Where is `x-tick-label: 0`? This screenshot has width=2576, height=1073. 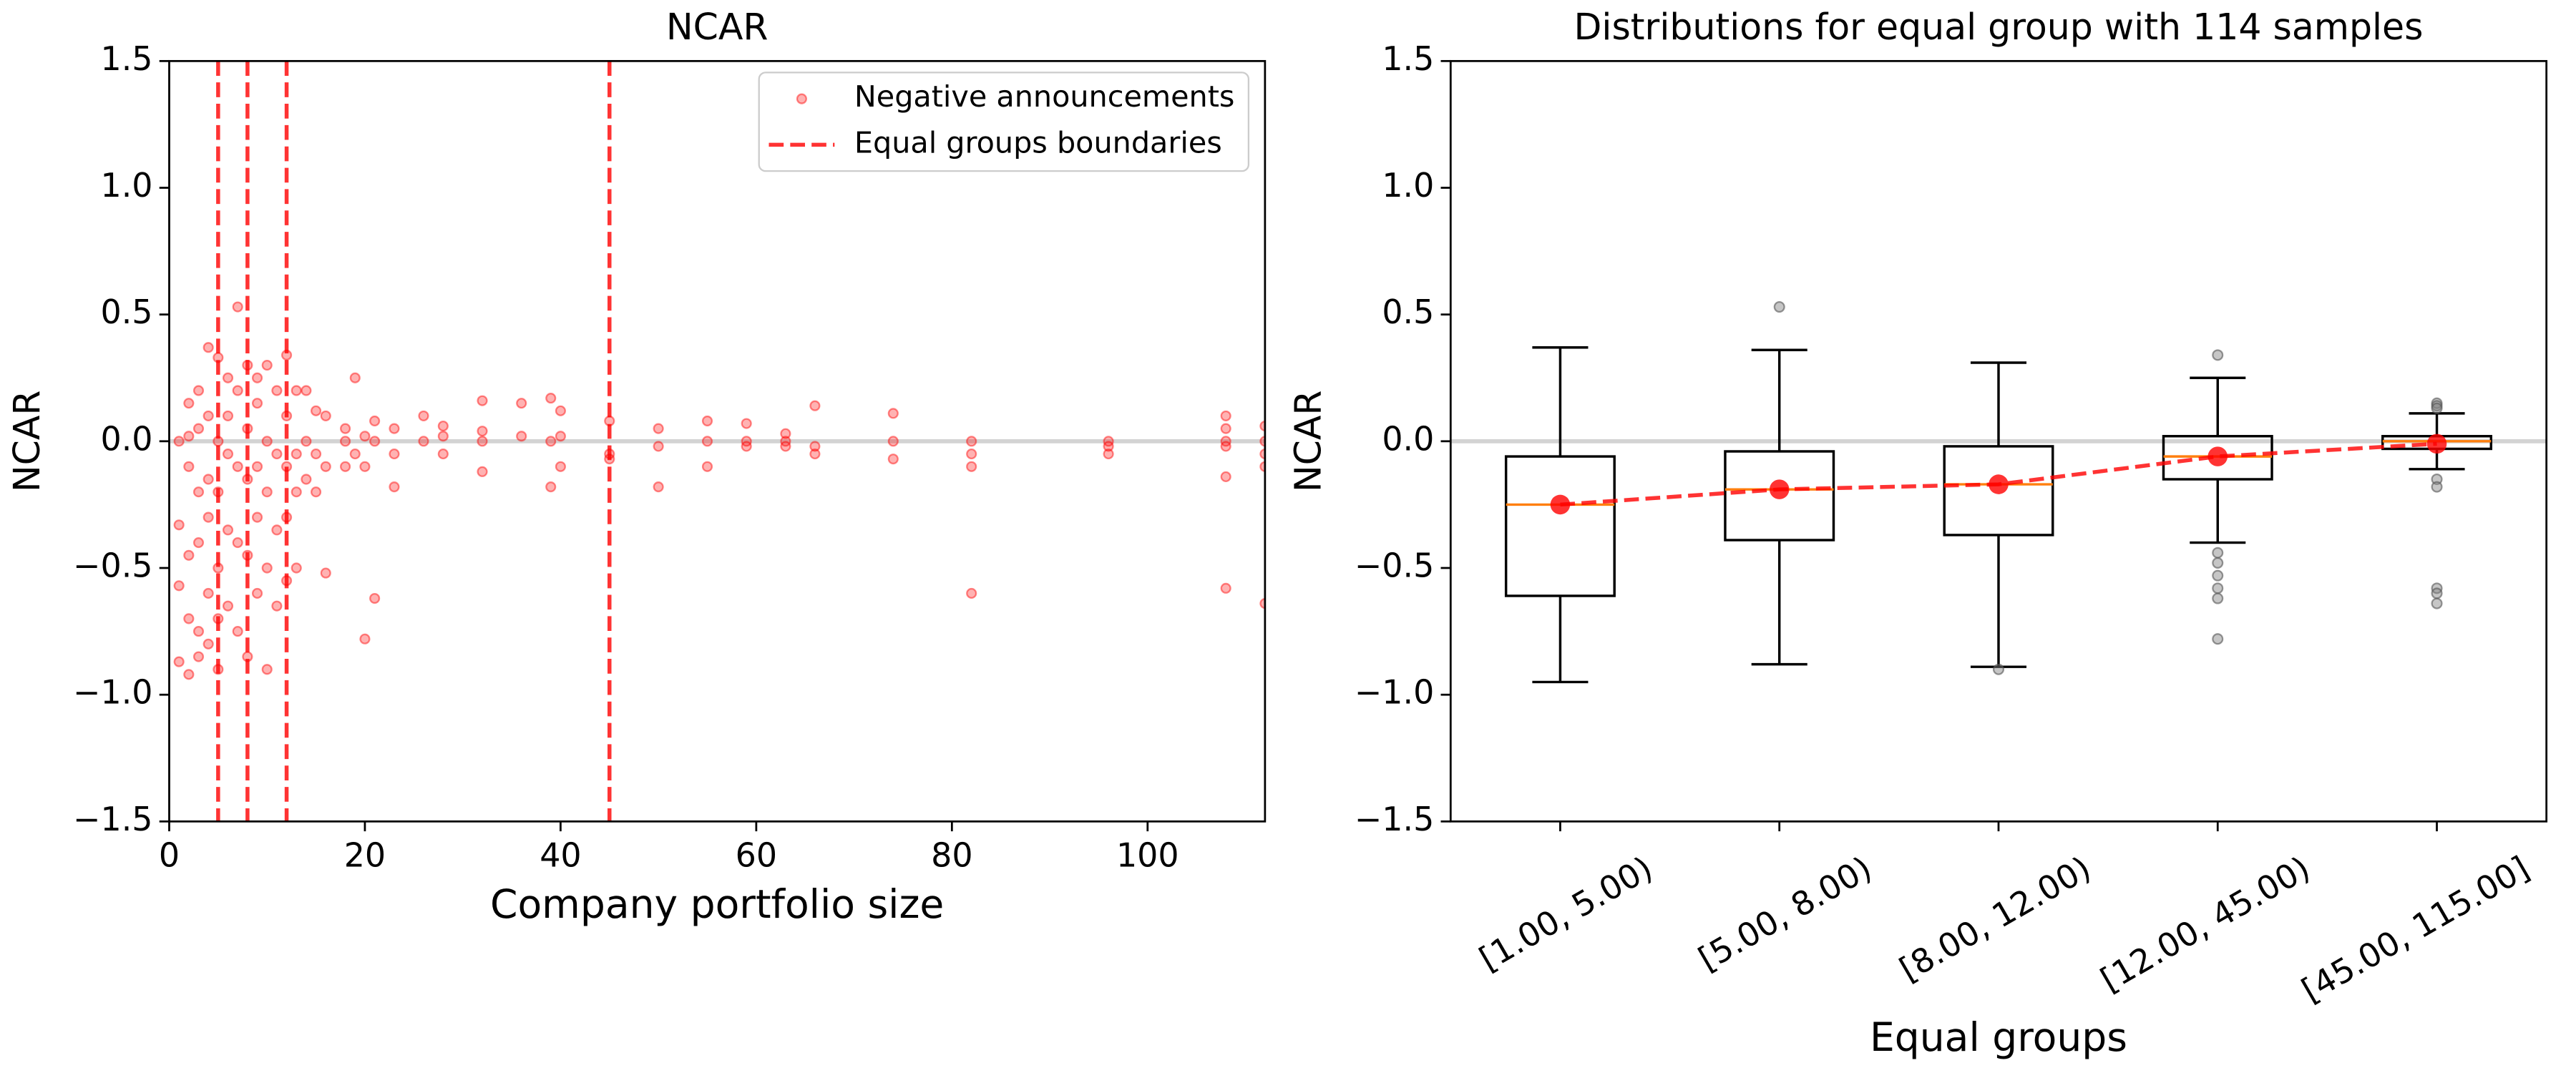 x-tick-label: 0 is located at coordinates (169, 855).